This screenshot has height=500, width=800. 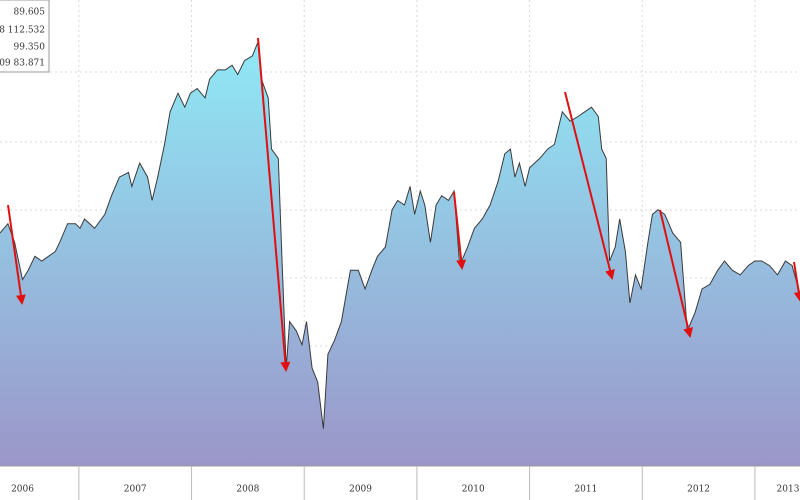 I want to click on x-axis-band, so click(x=400, y=483).